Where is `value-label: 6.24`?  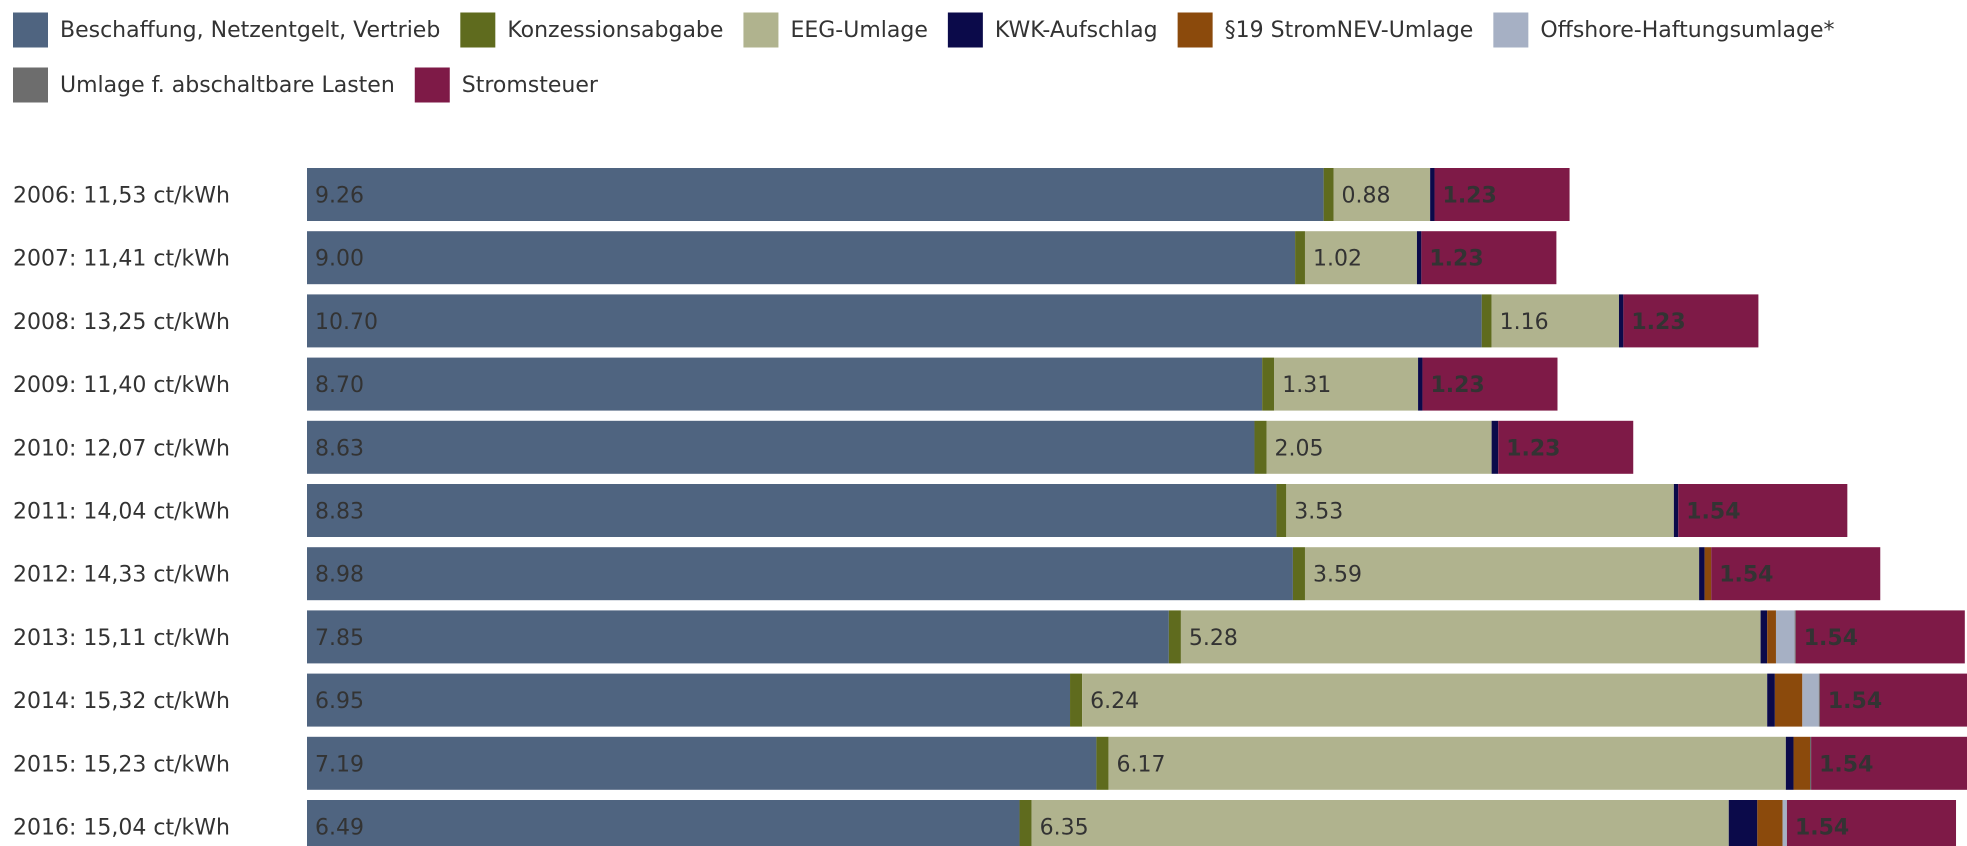
value-label: 6.24 is located at coordinates (1114, 701).